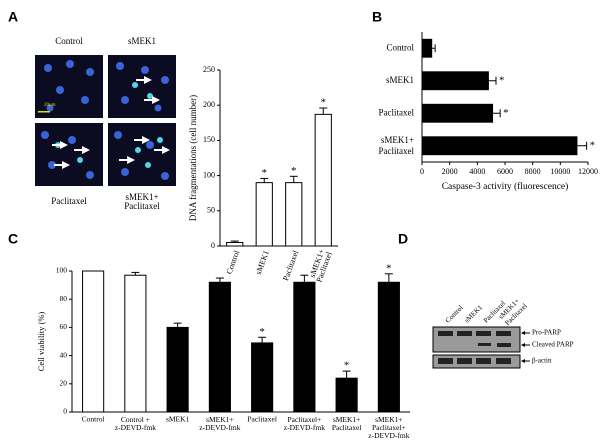 The width and height of the screenshot is (600, 443). What do you see at coordinates (135, 423) in the screenshot?
I see `x-tick-label: Control + z-DEVD-fmk` at bounding box center [135, 423].